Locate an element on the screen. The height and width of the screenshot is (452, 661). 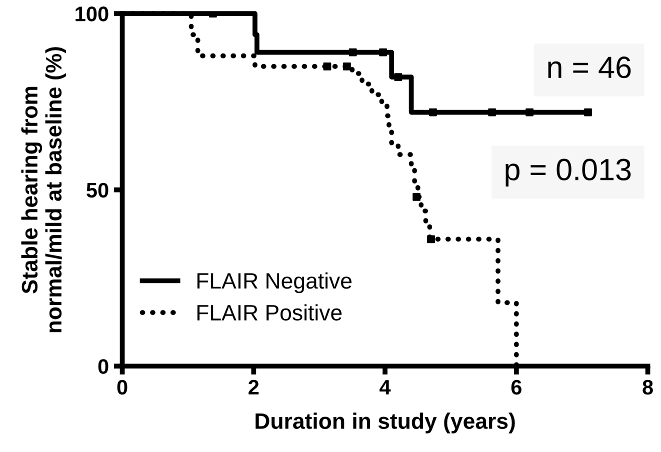
legend-label: FLAIR Positive is located at coordinates (269, 312).